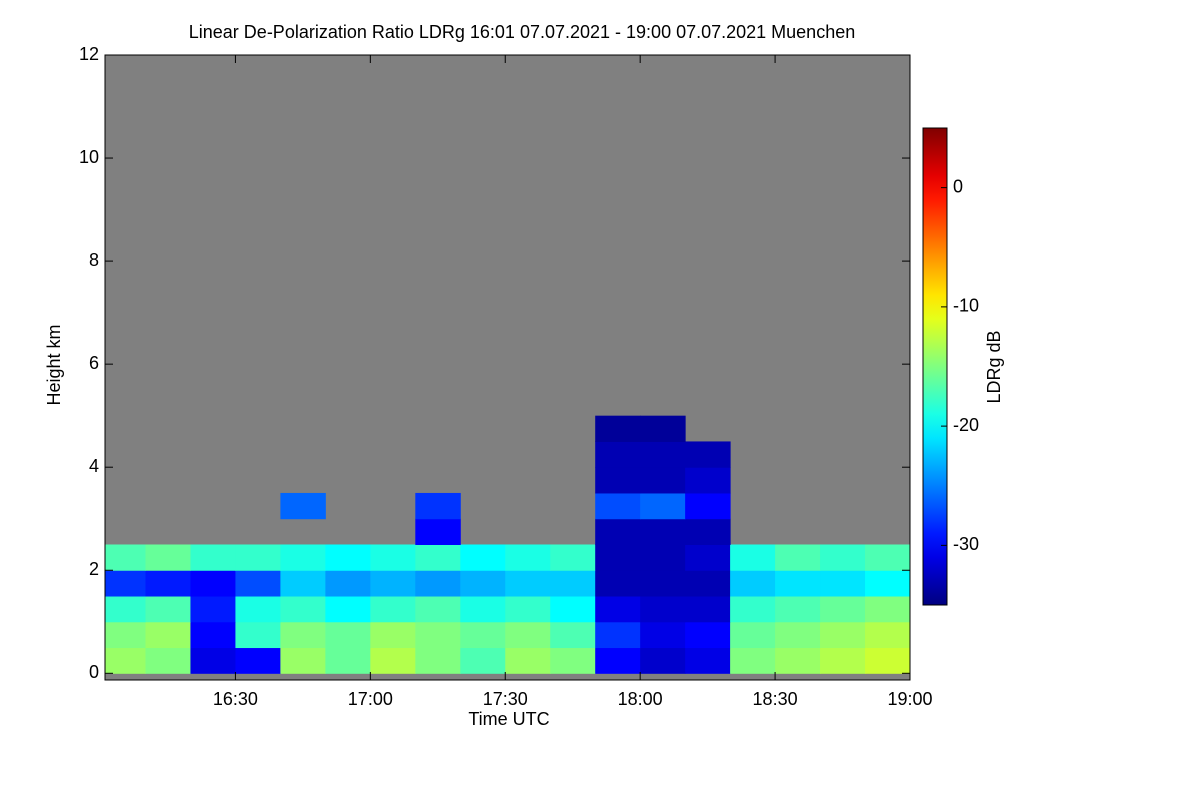 The width and height of the screenshot is (1200, 800). Describe the element at coordinates (508, 719) in the screenshot. I see `x-axis-label: Time UTC` at that location.